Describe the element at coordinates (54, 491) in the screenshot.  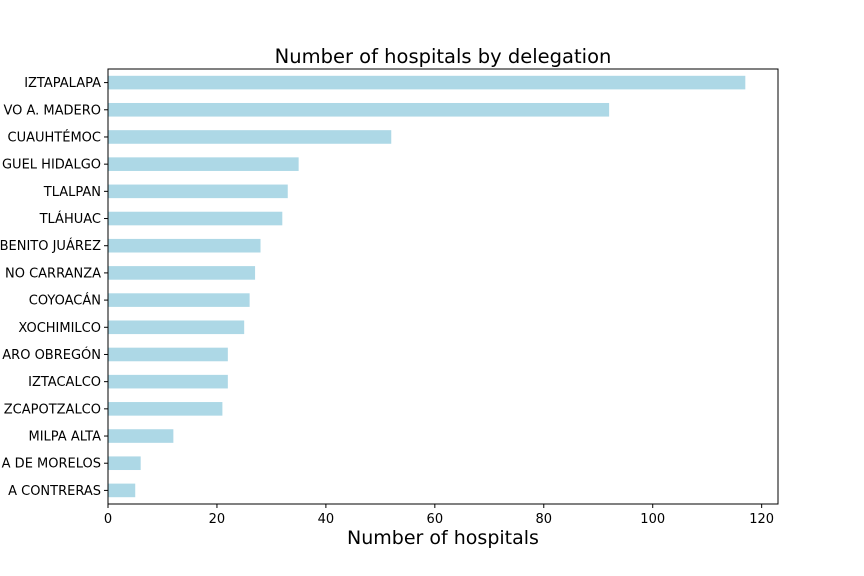
I see `y-tick-label: A CONTRERAS` at that location.